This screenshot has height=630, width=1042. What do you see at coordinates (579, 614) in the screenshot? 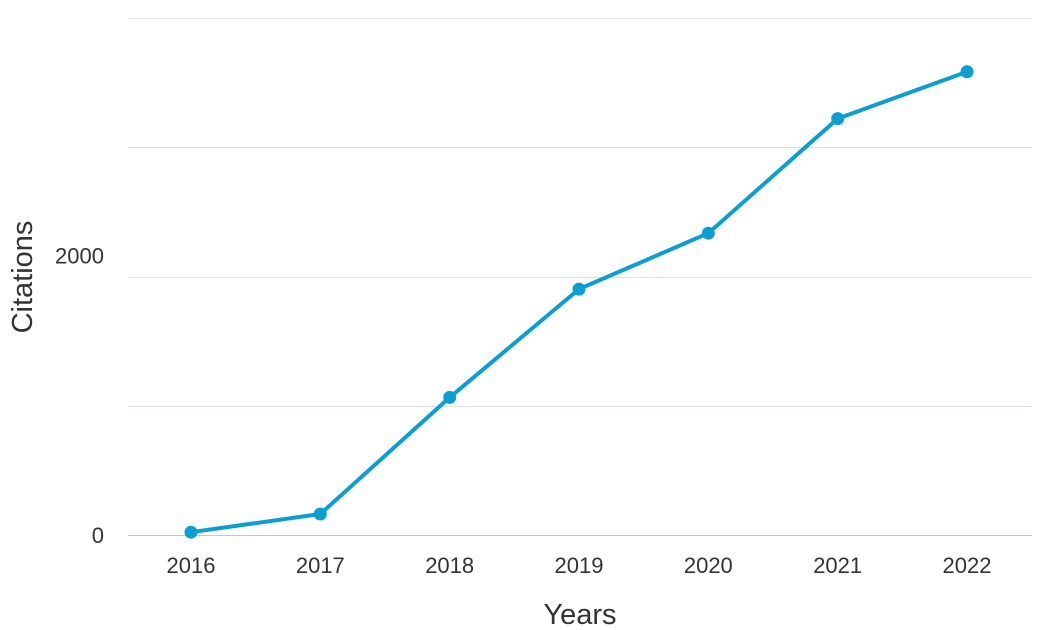
I see `x-axis-title: Years` at bounding box center [579, 614].